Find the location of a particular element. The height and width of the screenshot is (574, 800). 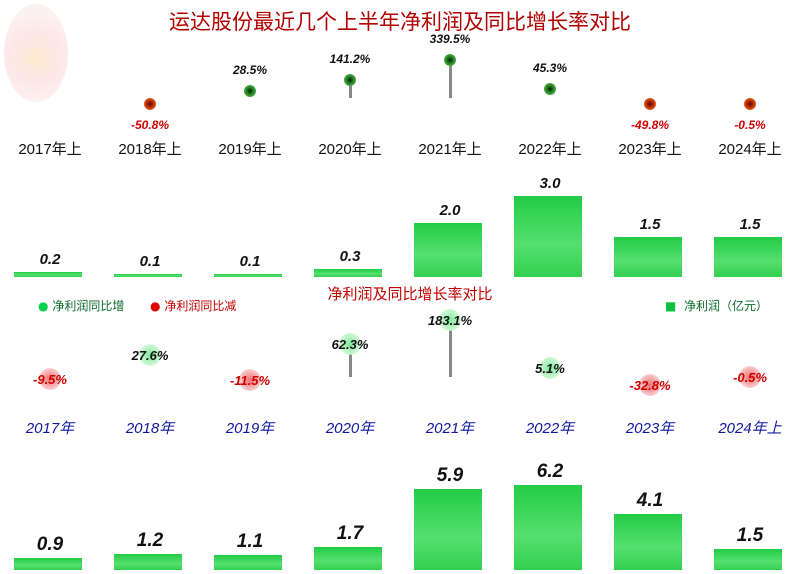

category-label: 2023年上 is located at coordinates (650, 149).